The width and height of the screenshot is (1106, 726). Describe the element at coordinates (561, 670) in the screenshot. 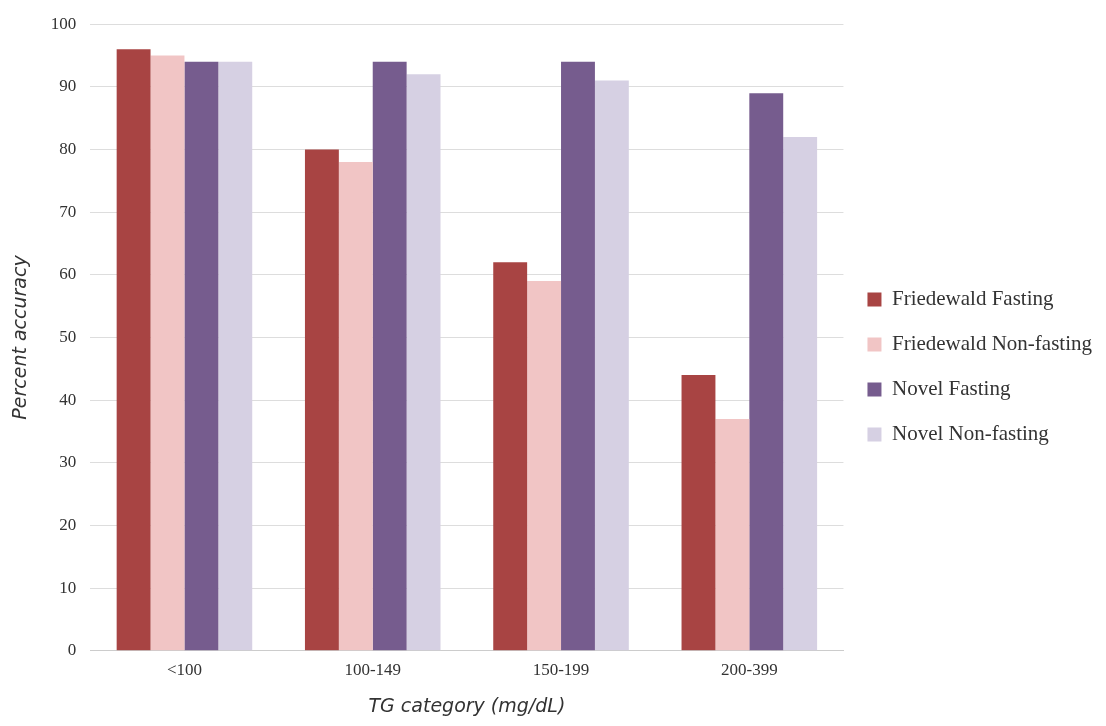

I see `x-tick-label: 150-199` at that location.